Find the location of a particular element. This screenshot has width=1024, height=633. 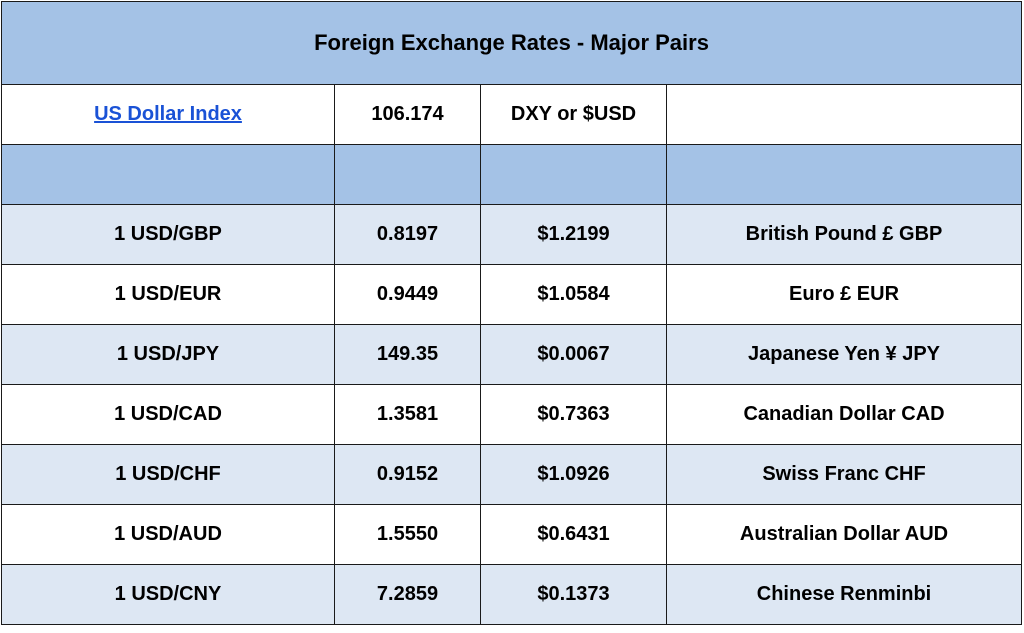

currency-name-cell: Japanese Yen ¥ JPY is located at coordinates (844, 354).